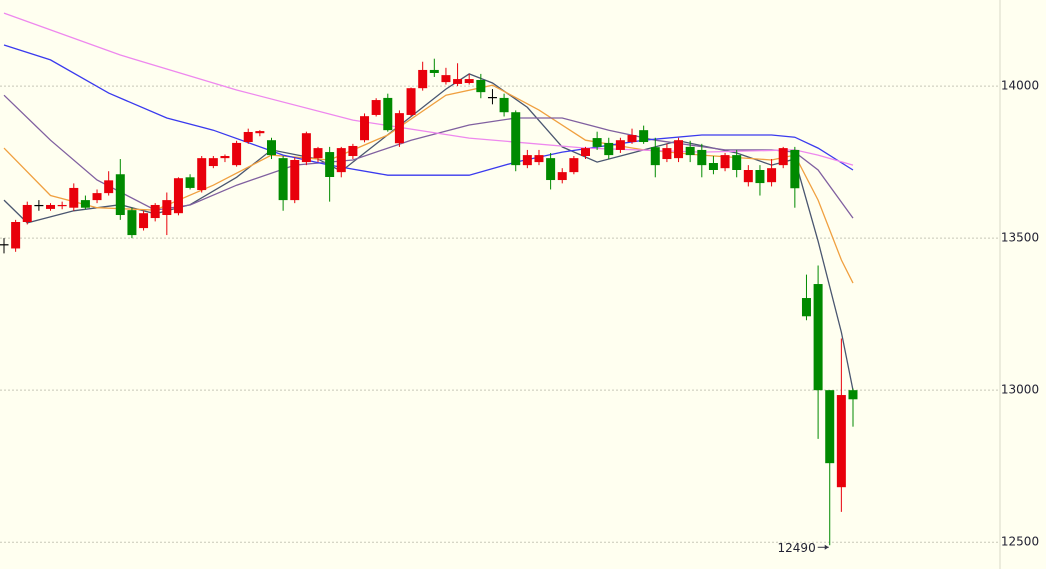 This screenshot has height=569, width=1046. What do you see at coordinates (1020, 390) in the screenshot?
I see `y-tick-label: 13000` at bounding box center [1020, 390].